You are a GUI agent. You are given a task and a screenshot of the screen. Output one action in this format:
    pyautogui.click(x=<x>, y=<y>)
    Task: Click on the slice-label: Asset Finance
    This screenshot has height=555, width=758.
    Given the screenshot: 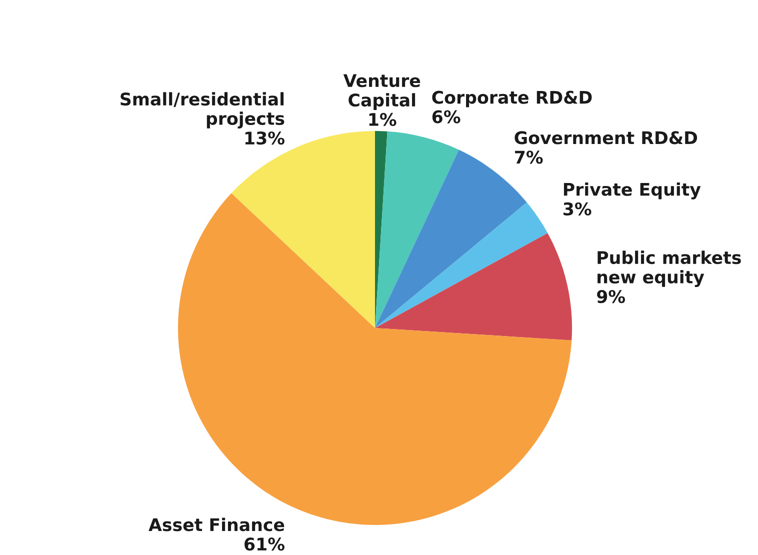 What is the action you would take?
    pyautogui.click(x=216, y=525)
    